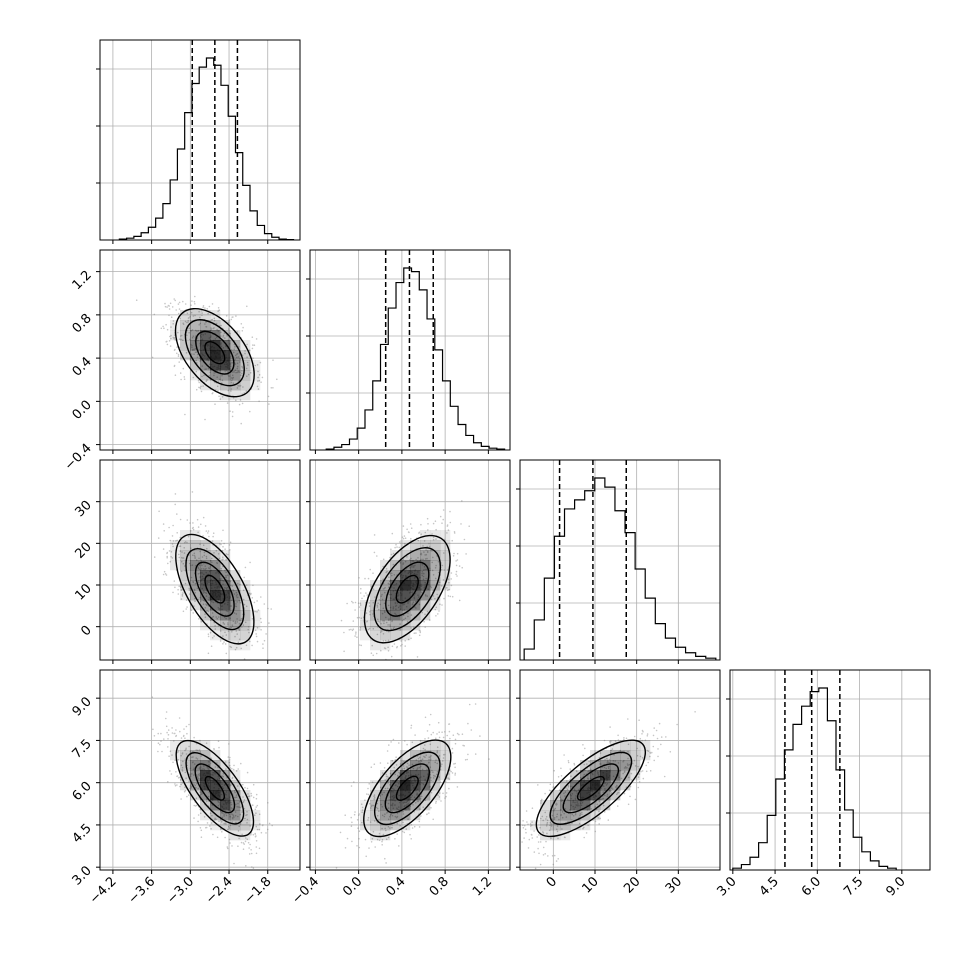 The height and width of the screenshot is (970, 970). I want to click on density-layer, so click(608, 790).